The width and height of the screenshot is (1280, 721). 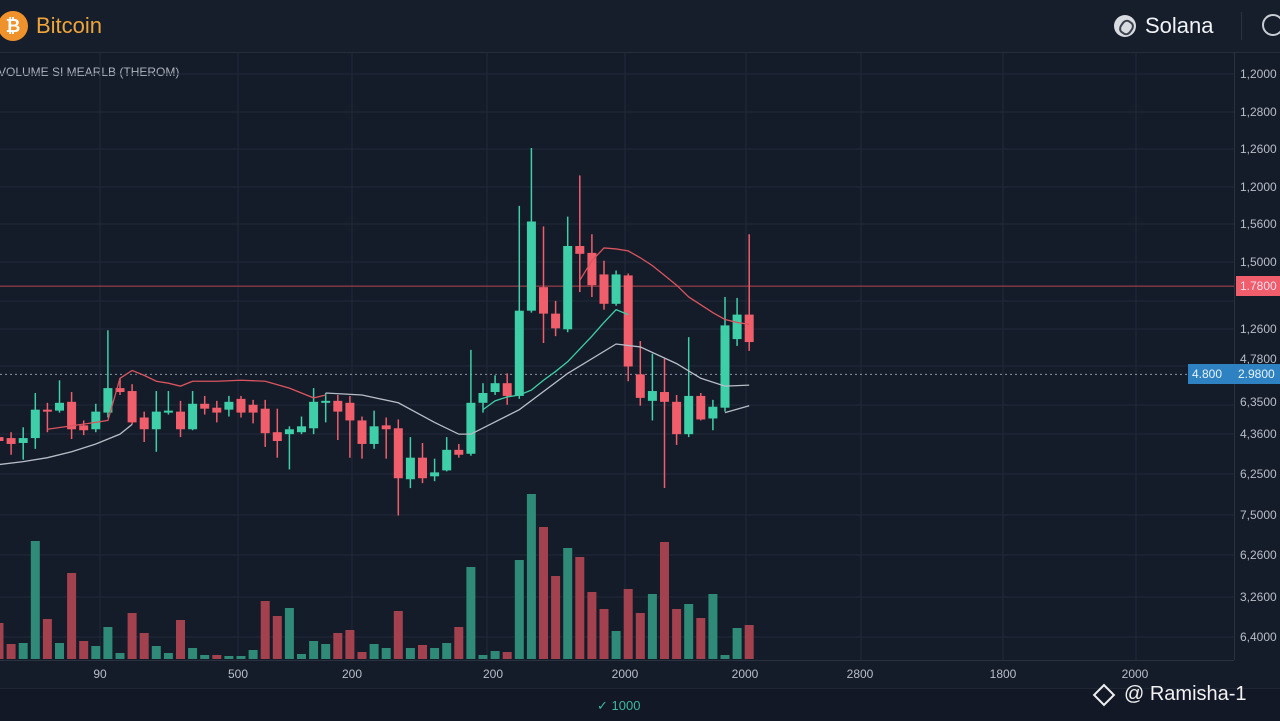 I want to click on asset-solana: Solana, so click(x=1164, y=26).